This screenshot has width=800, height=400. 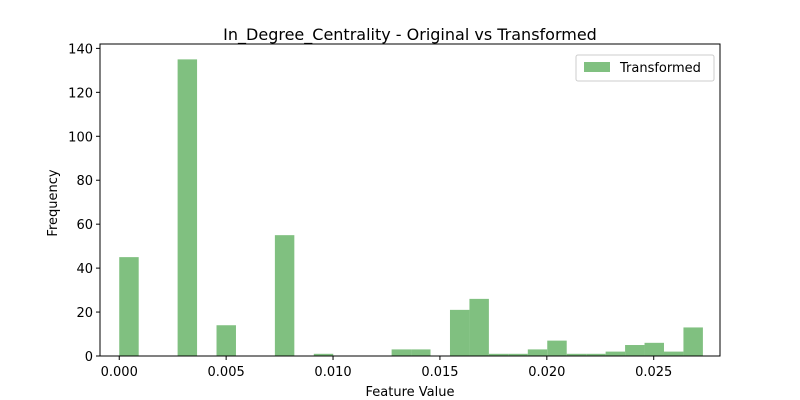 I want to click on x-tick-label: 0.005, so click(x=226, y=372).